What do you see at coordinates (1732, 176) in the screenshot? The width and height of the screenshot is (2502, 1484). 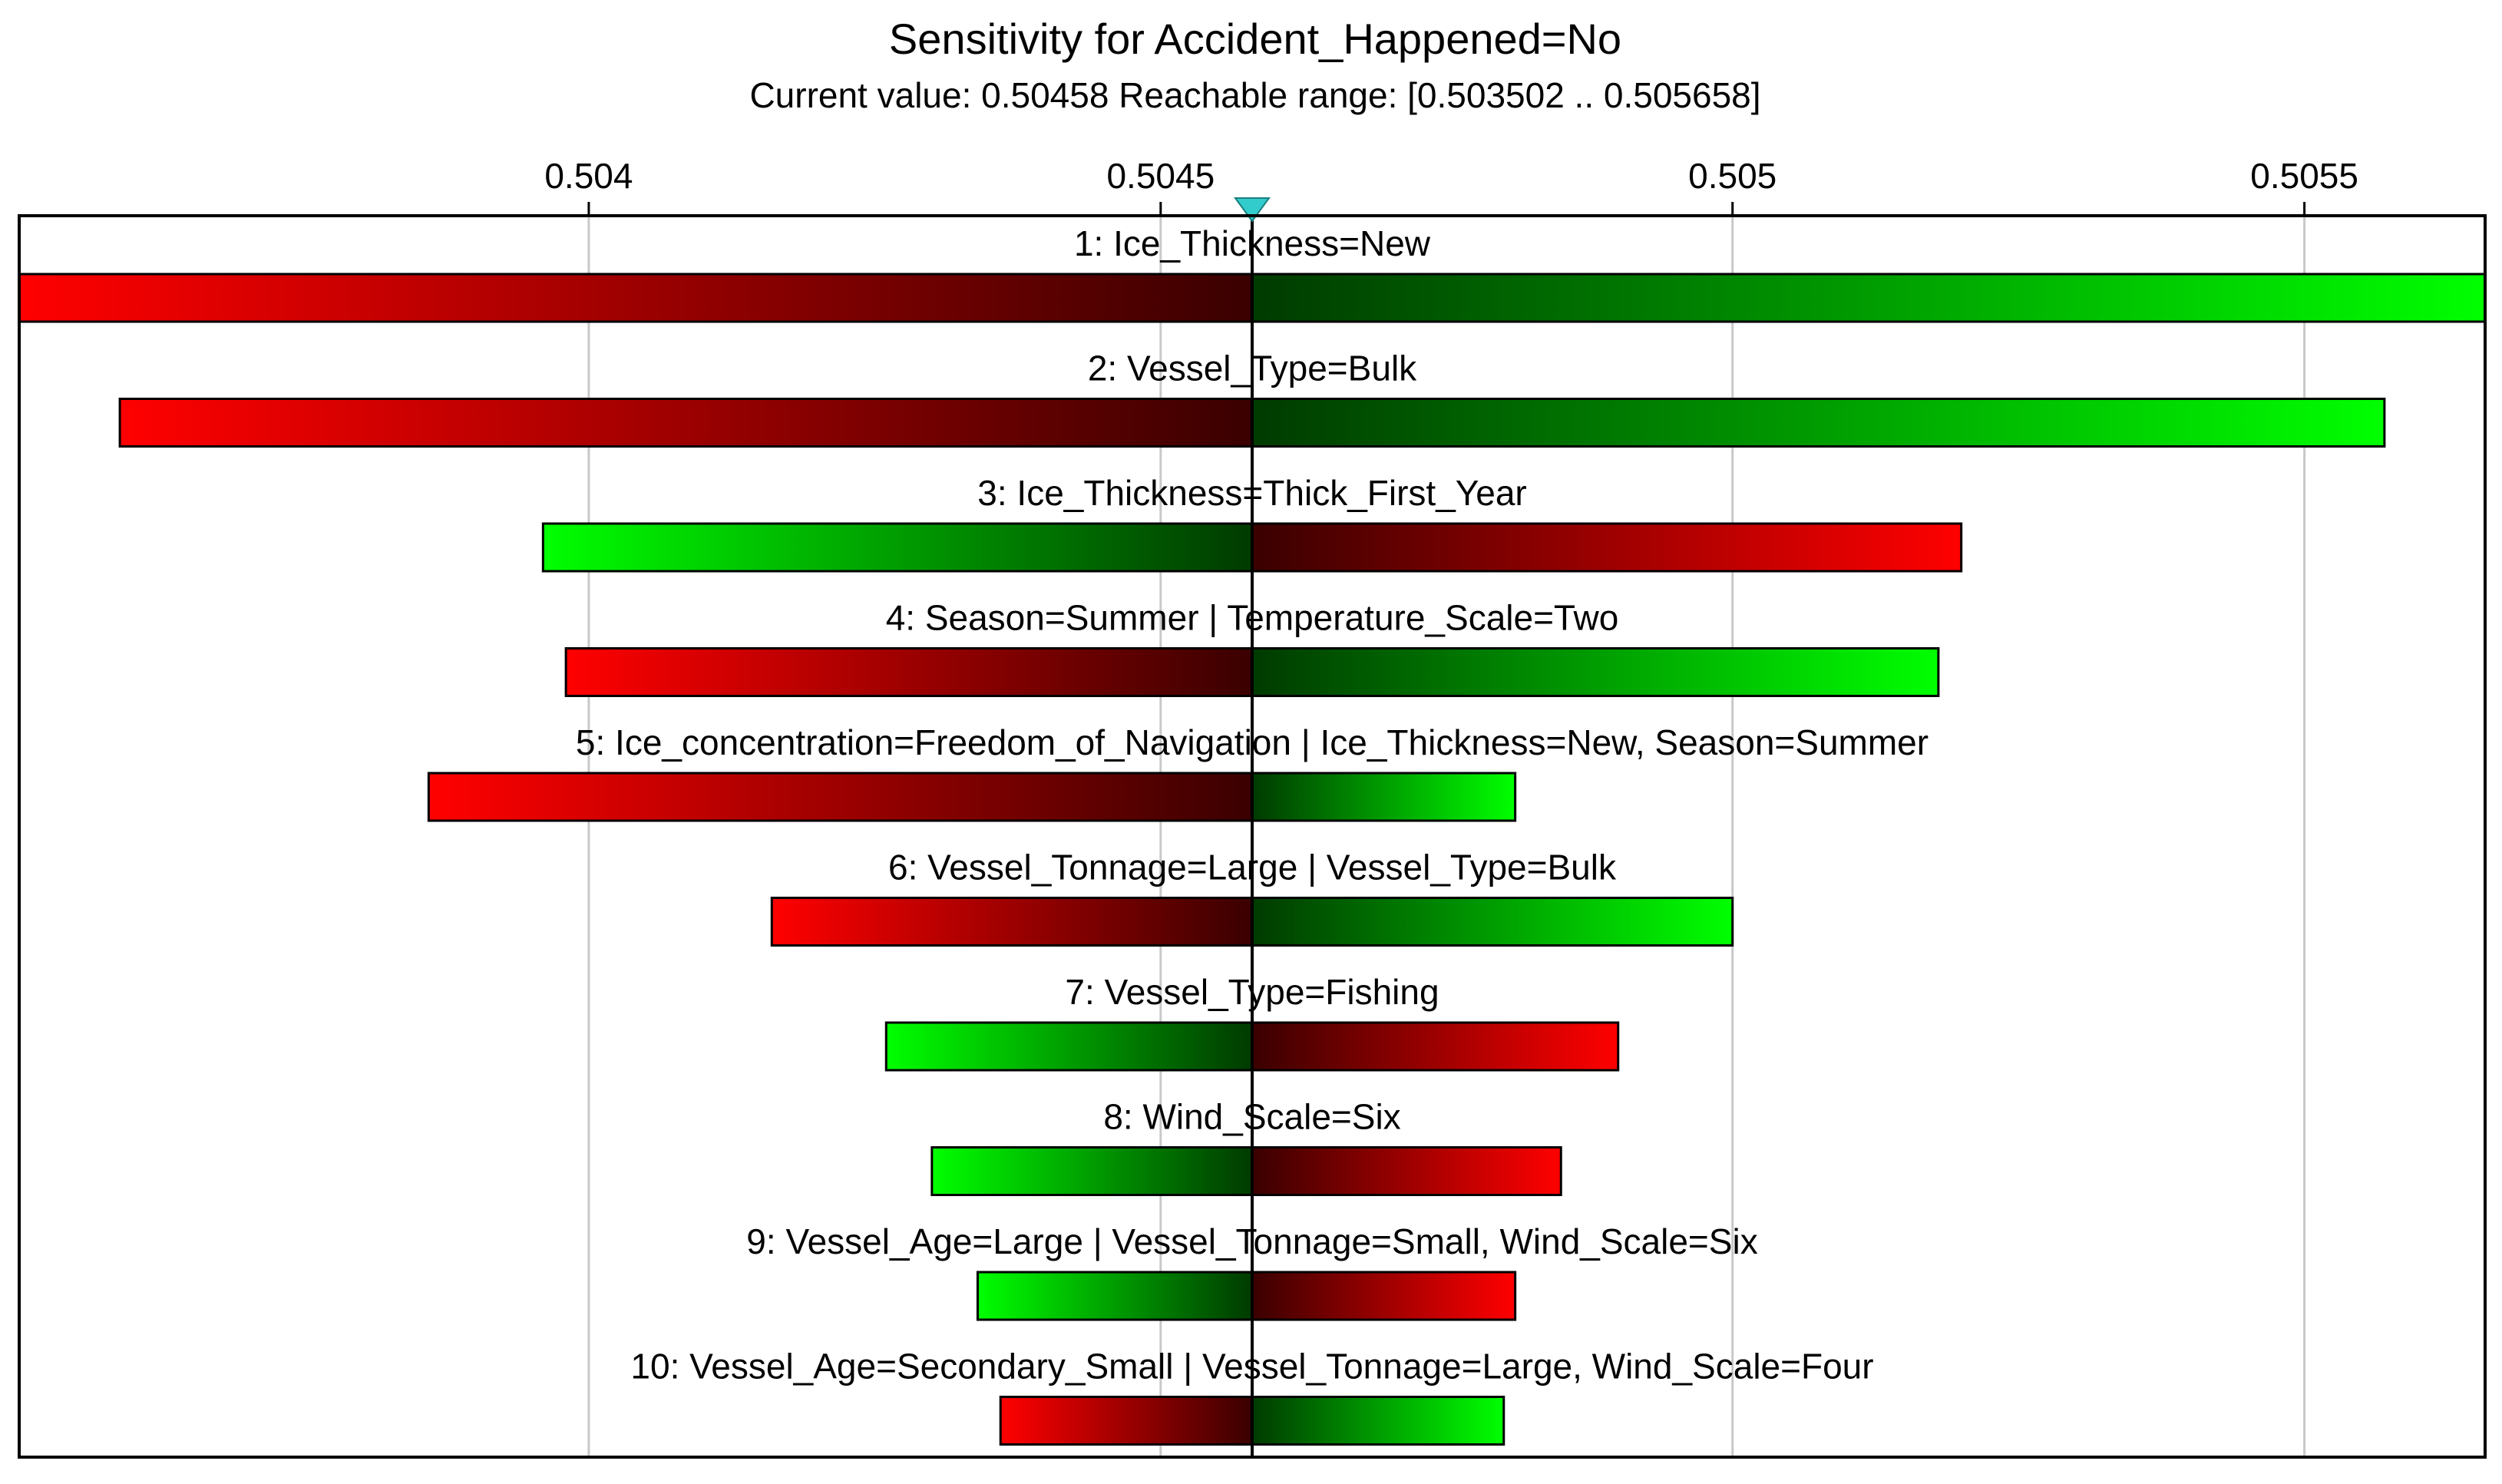 I see `x-tick-label: 0.505` at bounding box center [1732, 176].